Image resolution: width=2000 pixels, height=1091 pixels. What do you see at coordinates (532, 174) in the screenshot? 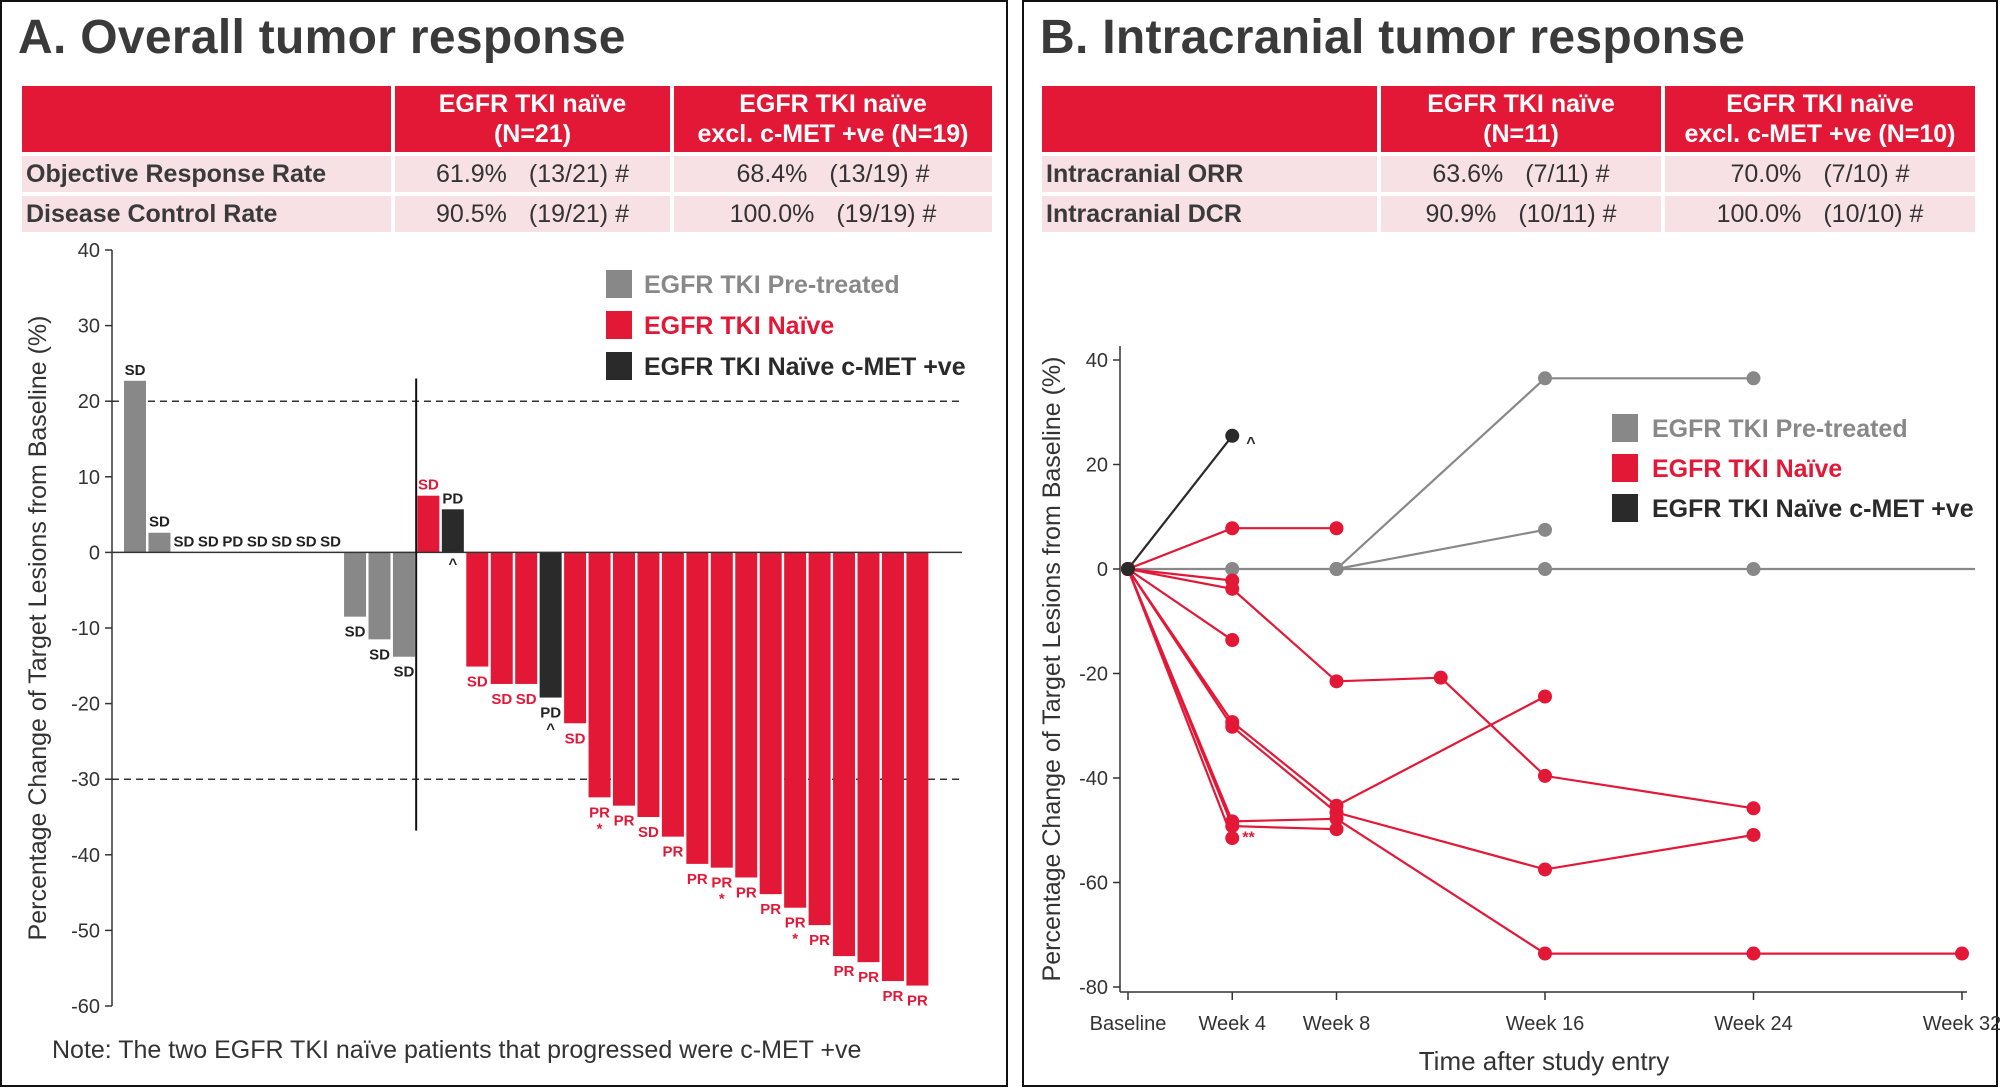
I see `row-value: 61.9% (13/21) #` at bounding box center [532, 174].